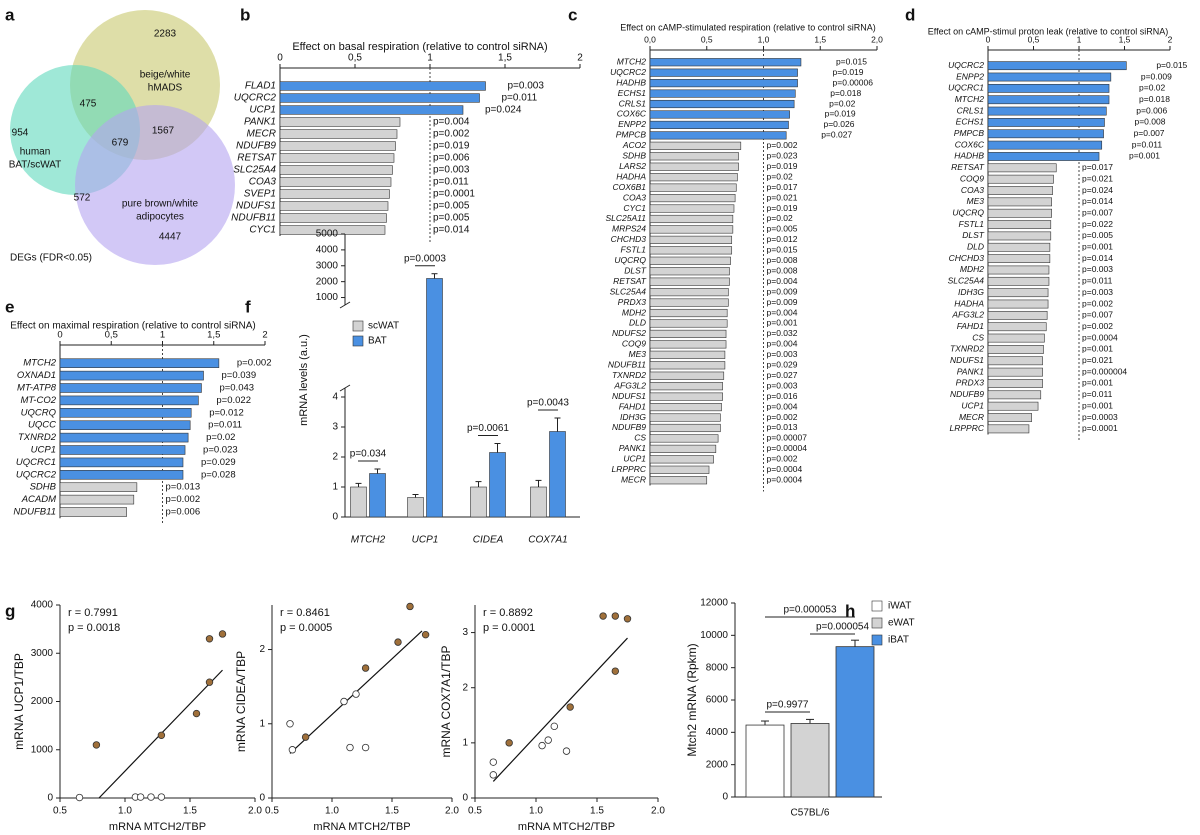 Image resolution: width=1200 pixels, height=835 pixels. Describe the element at coordinates (508, 613) in the screenshot. I see `annotation: r = 0.8892` at that location.